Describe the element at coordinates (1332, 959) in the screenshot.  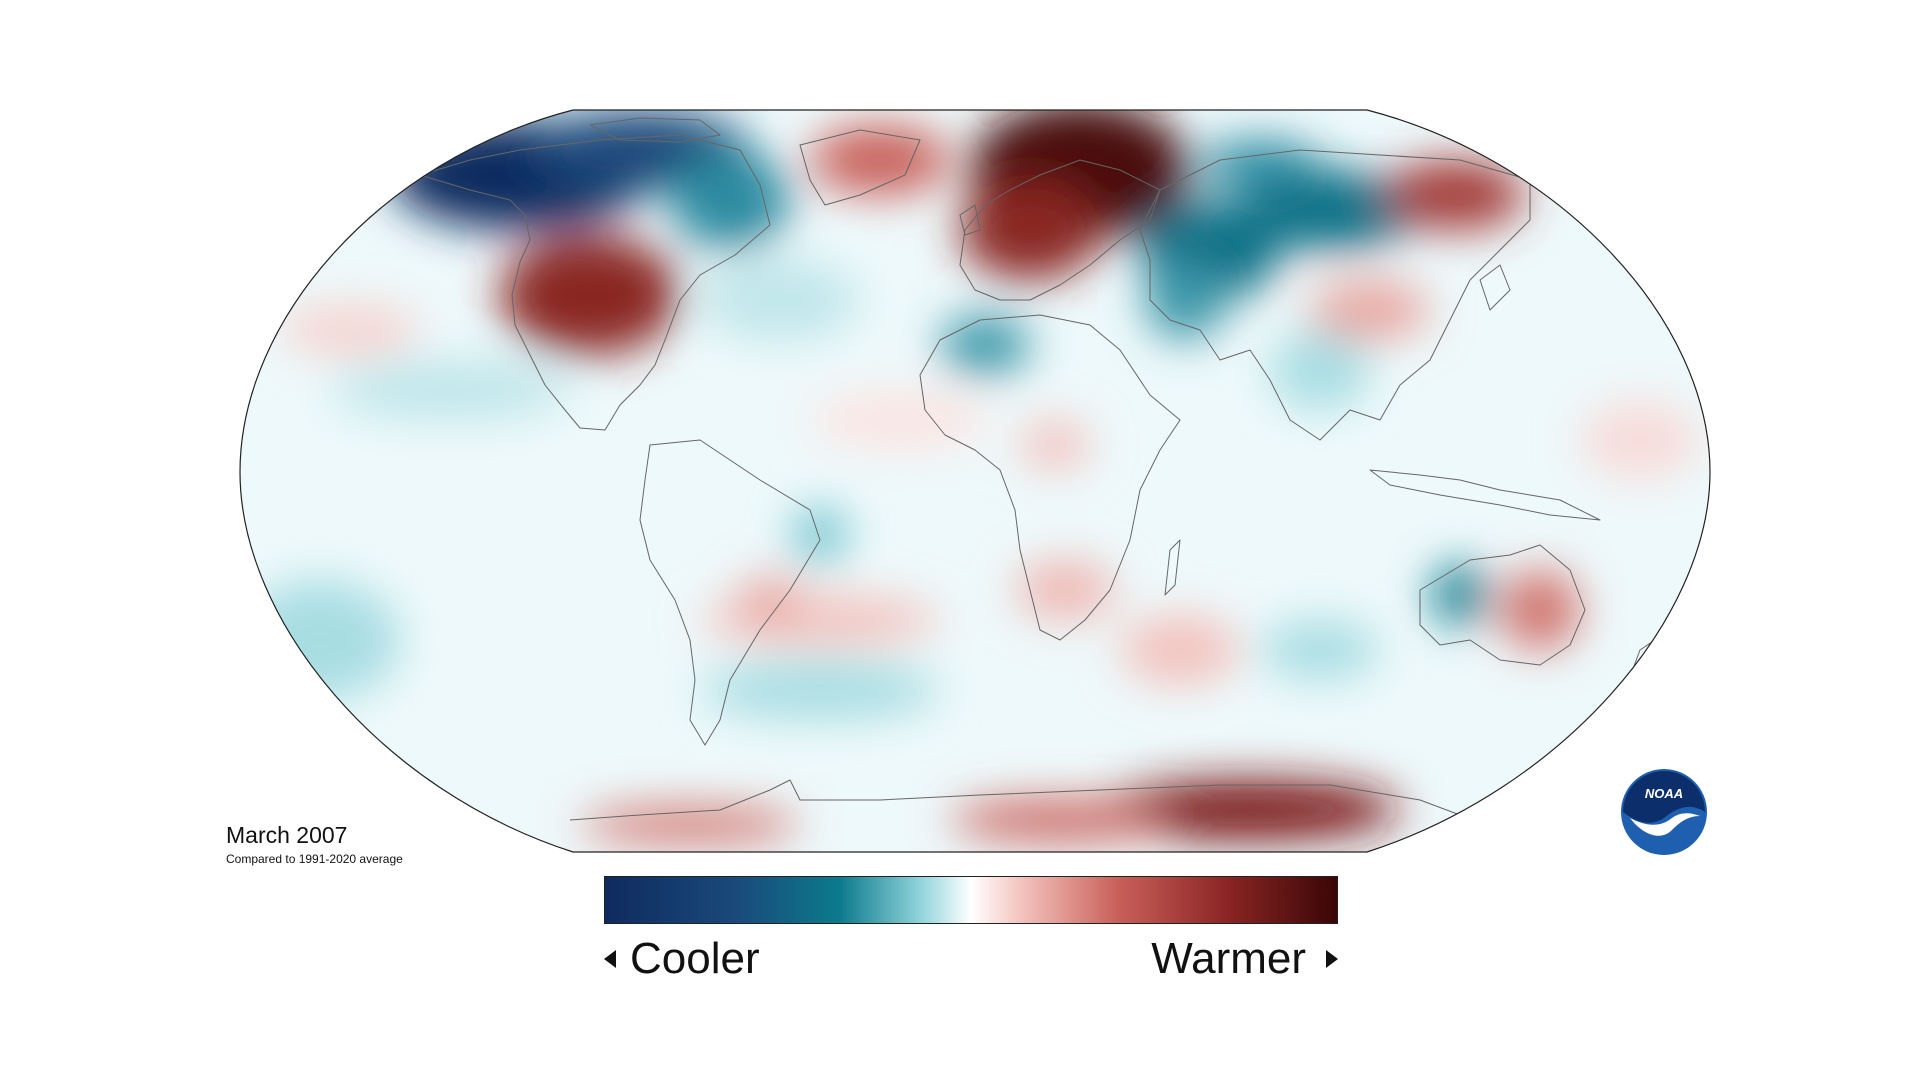
I see `triangle-right-icon` at that location.